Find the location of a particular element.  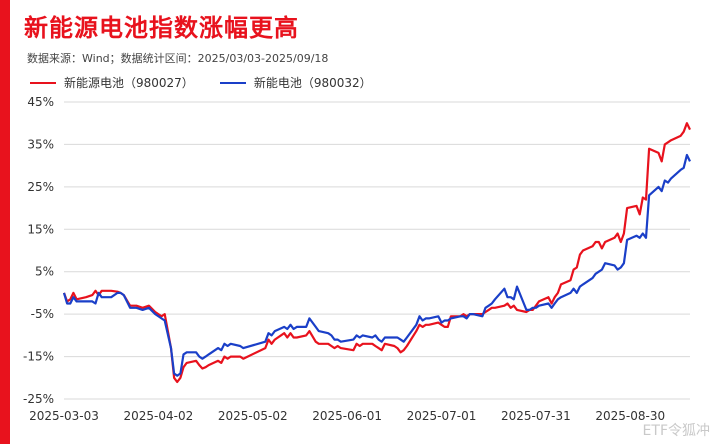

x-tick-label: 2025-05-02 is located at coordinates (253, 416).